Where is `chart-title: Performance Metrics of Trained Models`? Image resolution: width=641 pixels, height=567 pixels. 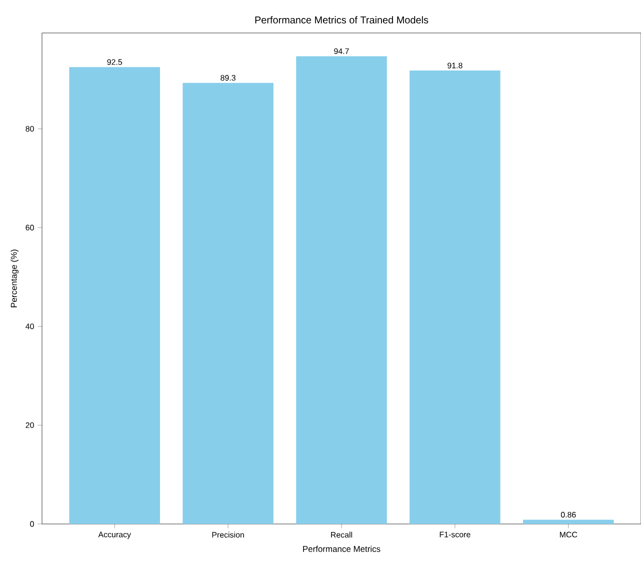
chart-title: Performance Metrics of Trained Models is located at coordinates (341, 20).